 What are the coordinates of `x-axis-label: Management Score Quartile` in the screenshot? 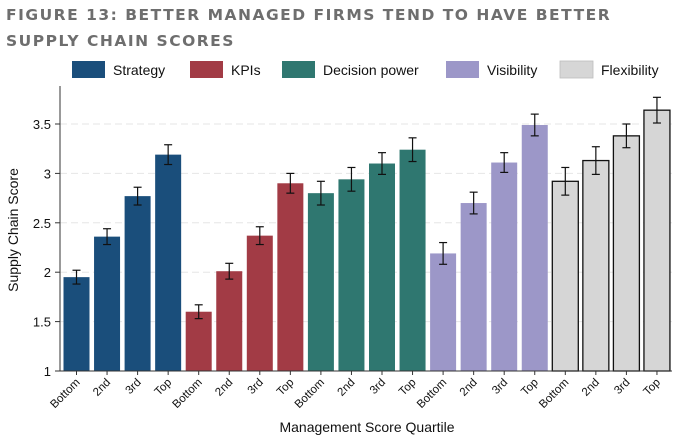 It's located at (366, 427).